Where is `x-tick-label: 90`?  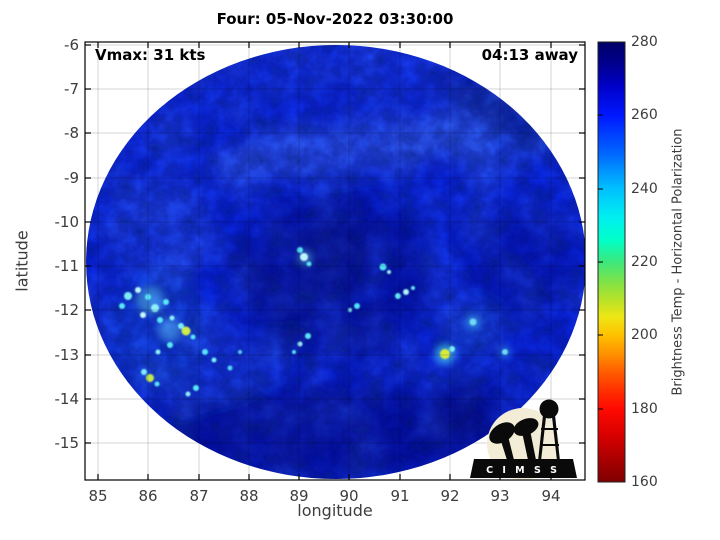
x-tick-label: 90 is located at coordinates (349, 496).